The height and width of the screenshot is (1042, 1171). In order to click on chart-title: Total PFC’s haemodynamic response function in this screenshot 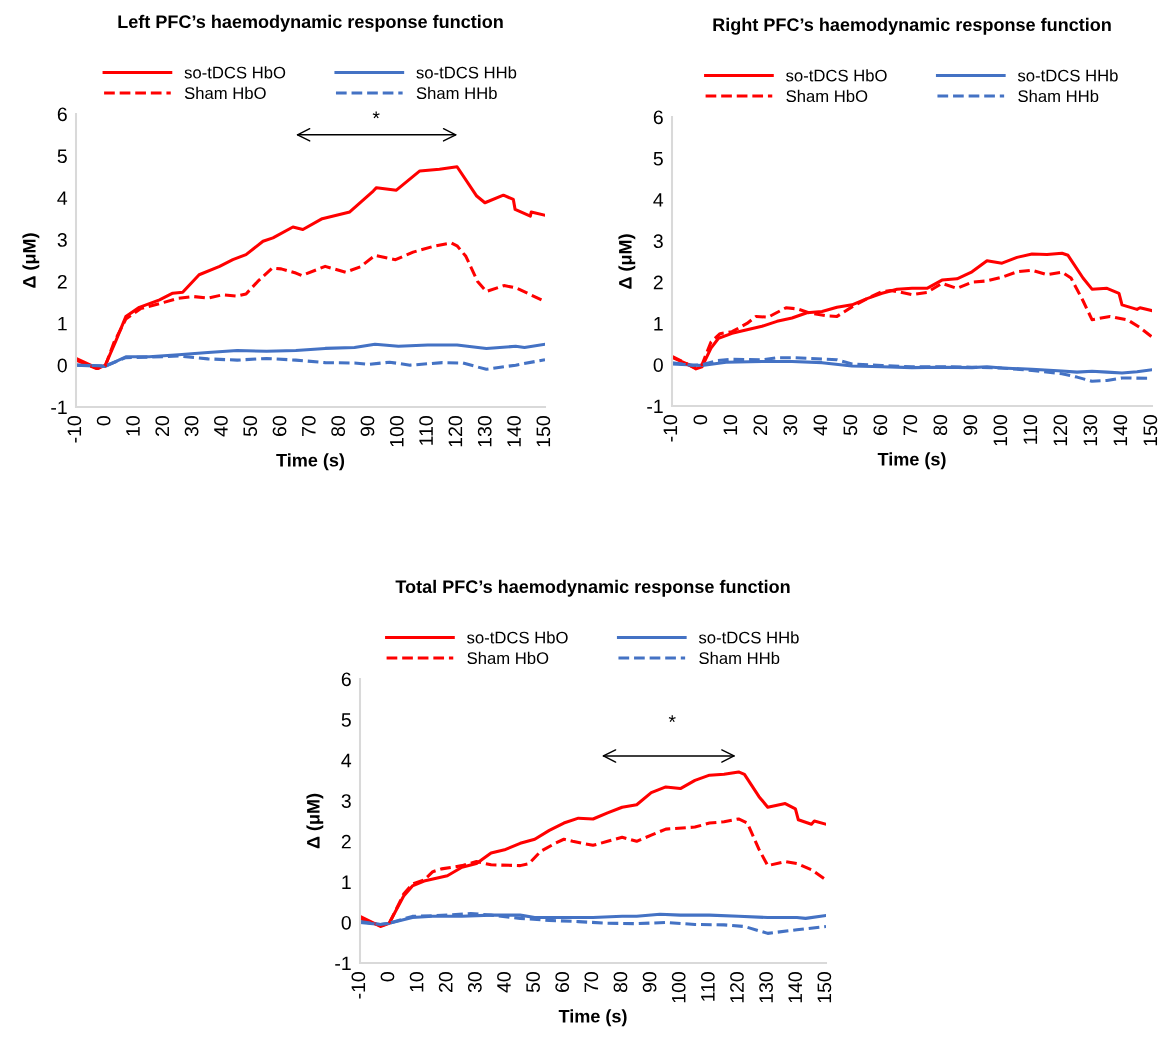, I will do `click(592, 588)`.